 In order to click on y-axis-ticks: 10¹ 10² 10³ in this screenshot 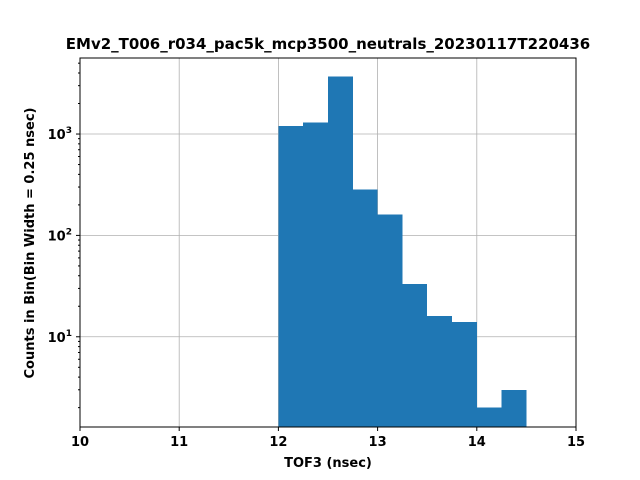, I will do `click(64, 235)`.